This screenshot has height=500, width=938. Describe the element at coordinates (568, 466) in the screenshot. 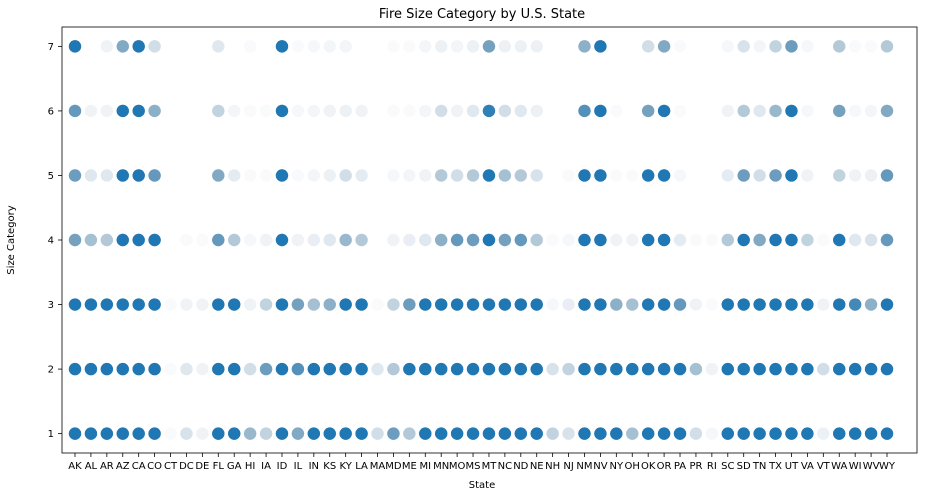

I see `x-tick-label: NJ` at that location.